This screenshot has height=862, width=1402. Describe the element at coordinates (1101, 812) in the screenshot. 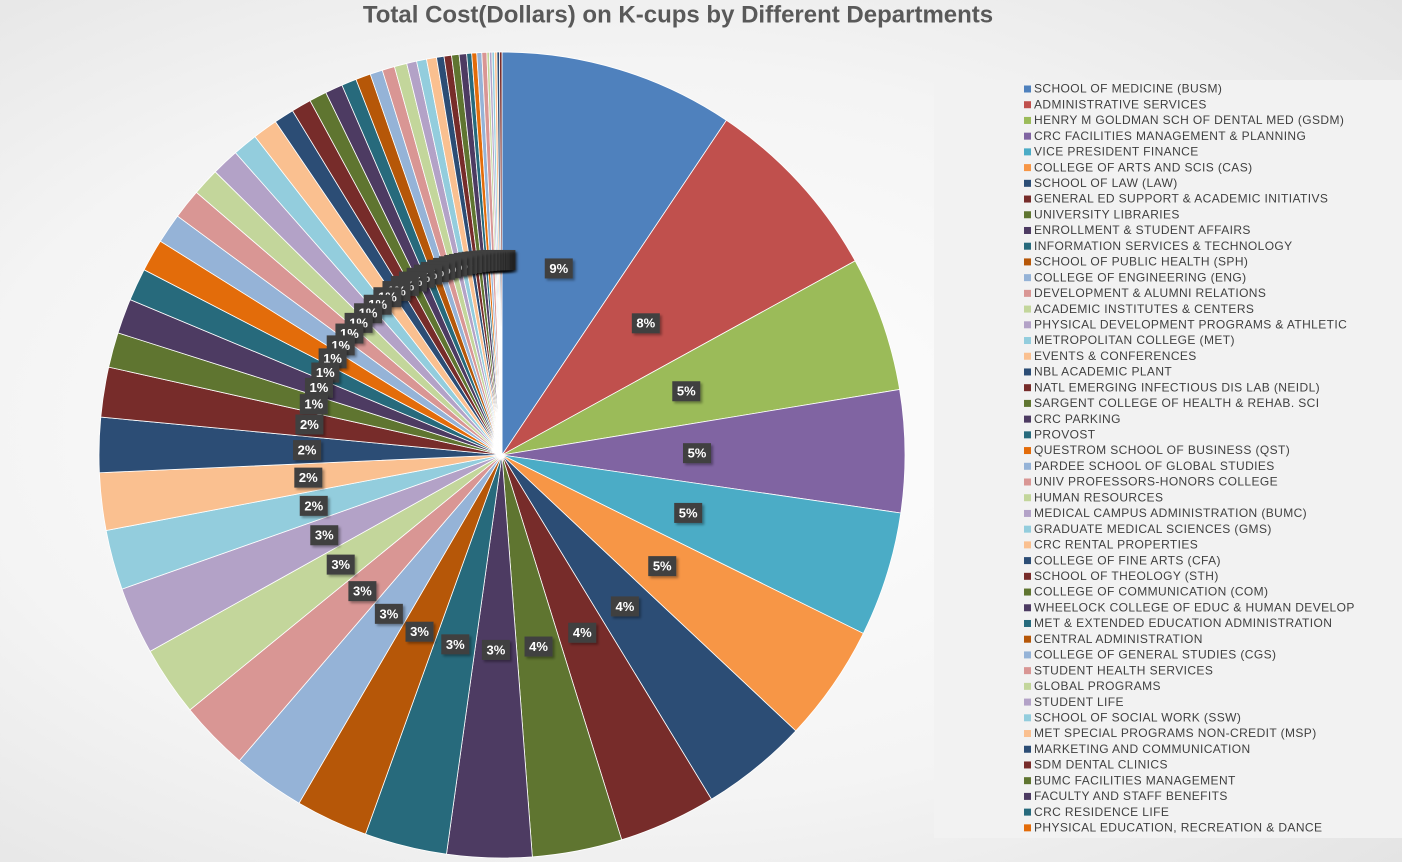

I see `legend-label: CRC RESIDENCE LIFE` at that location.